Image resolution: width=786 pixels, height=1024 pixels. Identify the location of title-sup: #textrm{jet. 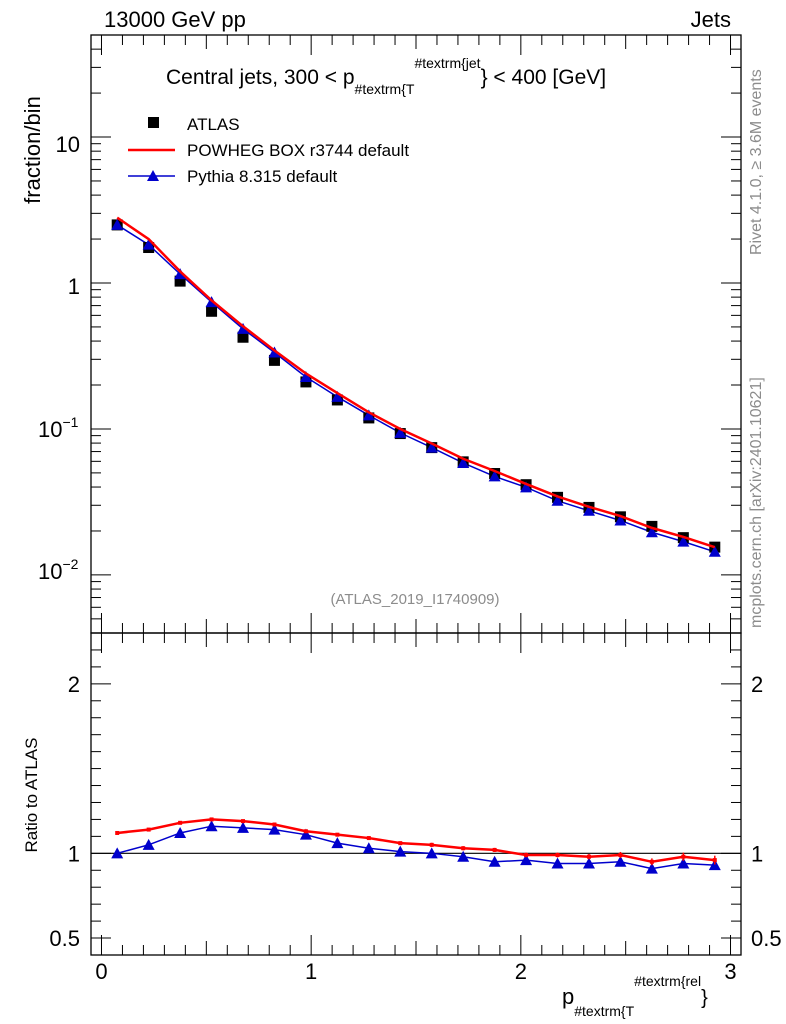
(447, 63).